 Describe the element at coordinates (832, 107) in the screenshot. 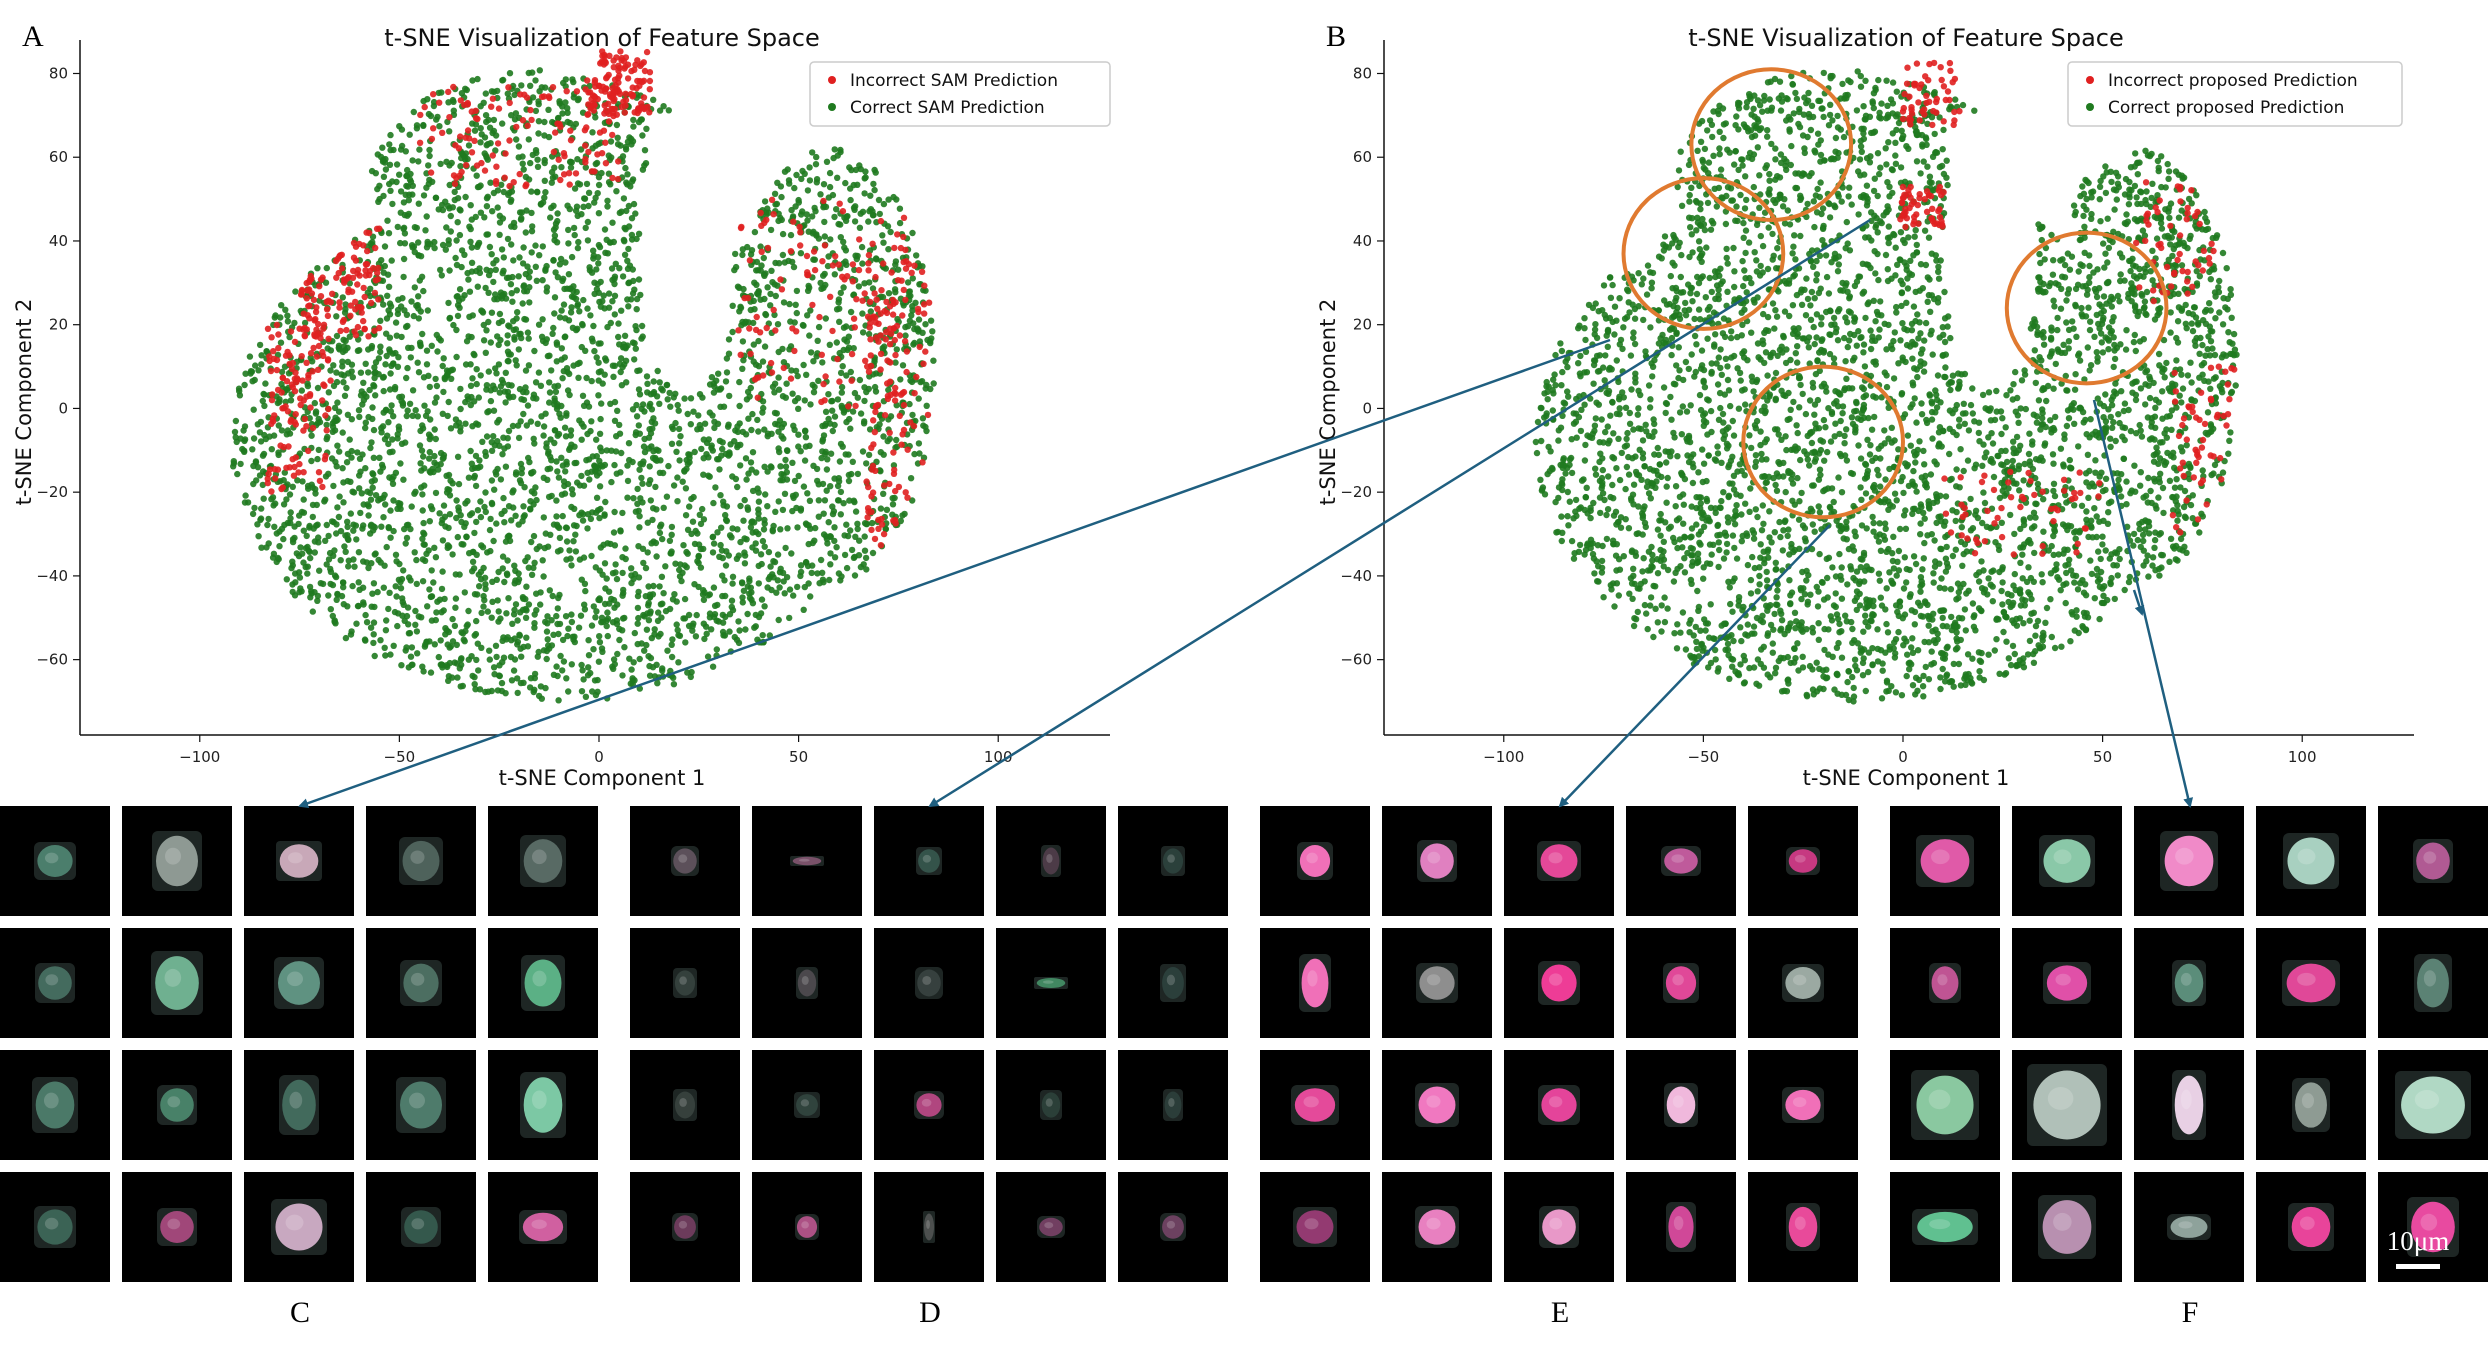

I see `legend-correct-marker` at that location.